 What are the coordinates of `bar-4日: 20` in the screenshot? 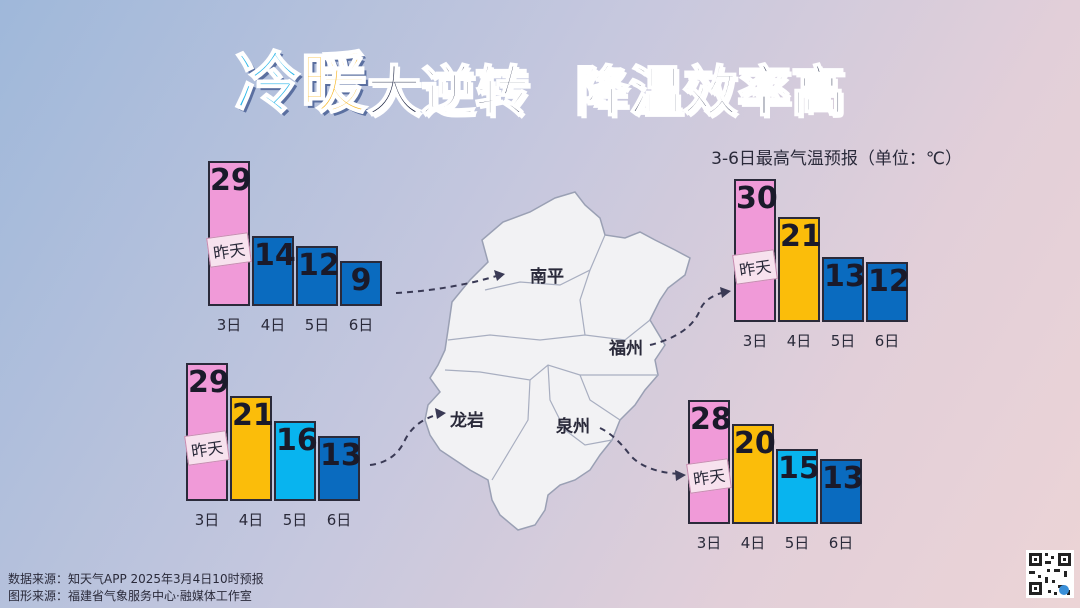 It's located at (754, 474).